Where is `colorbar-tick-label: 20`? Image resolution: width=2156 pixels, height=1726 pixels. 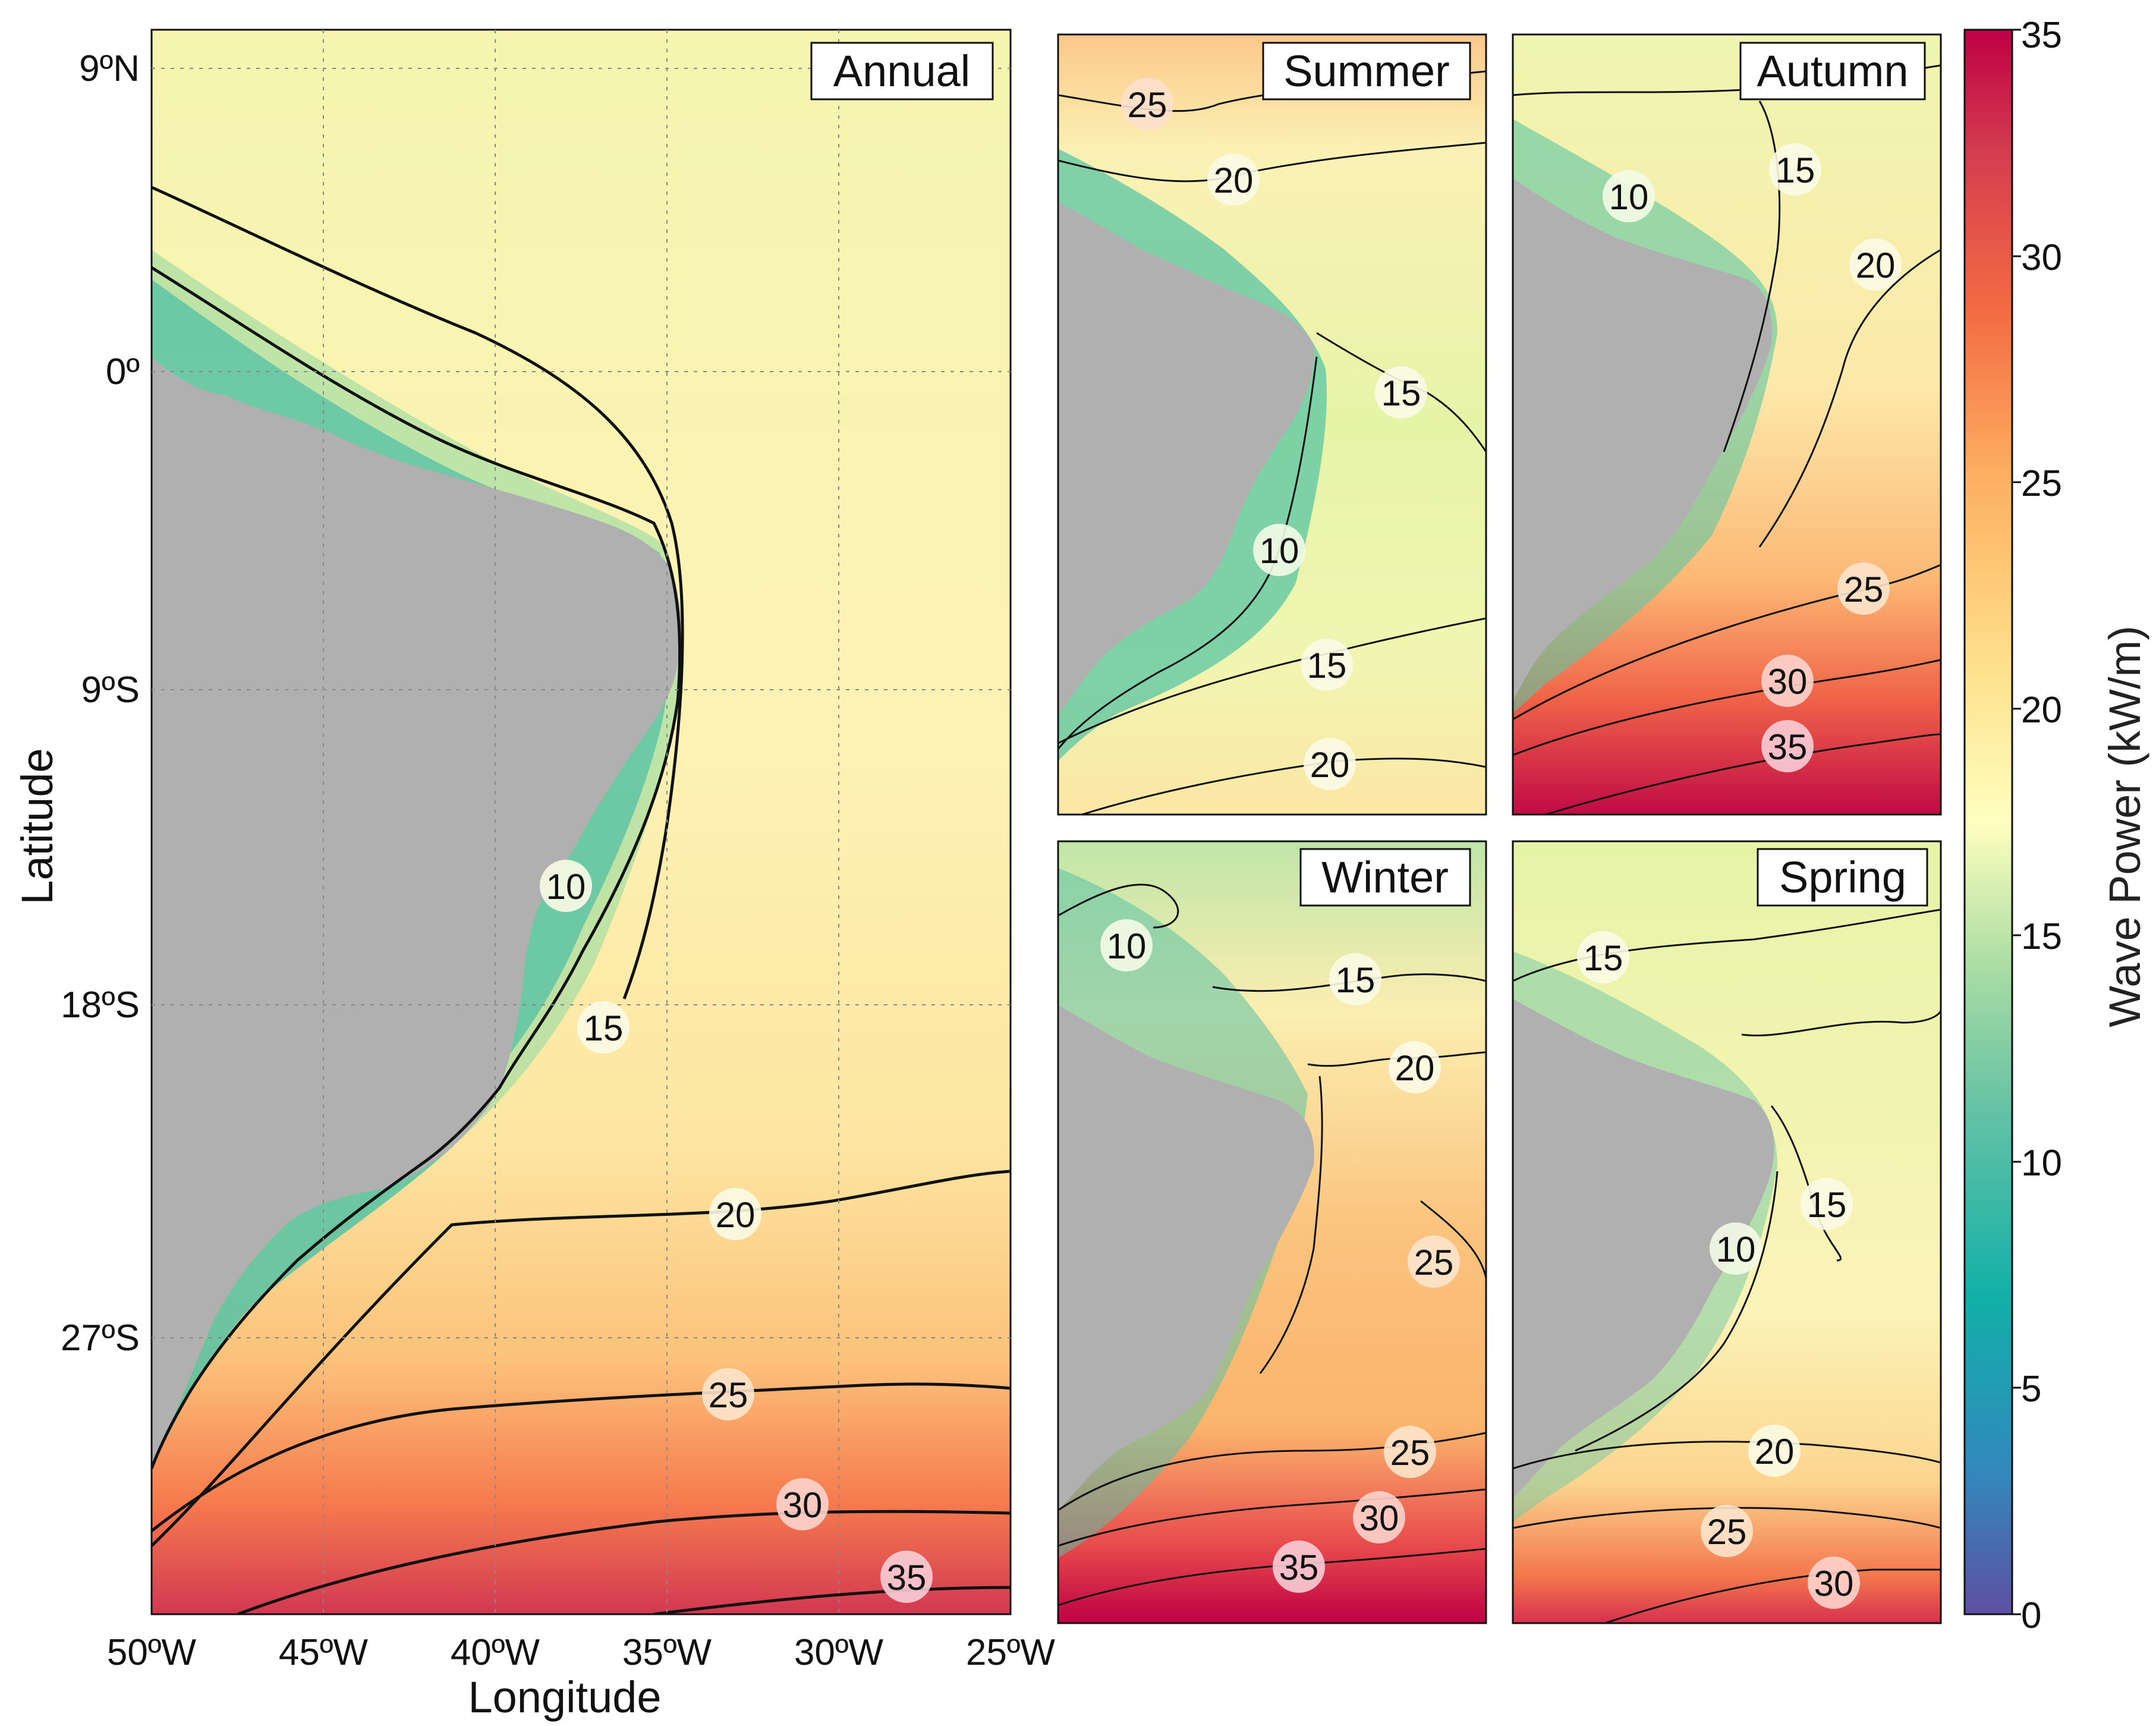
colorbar-tick-label: 20 is located at coordinates (2041, 711).